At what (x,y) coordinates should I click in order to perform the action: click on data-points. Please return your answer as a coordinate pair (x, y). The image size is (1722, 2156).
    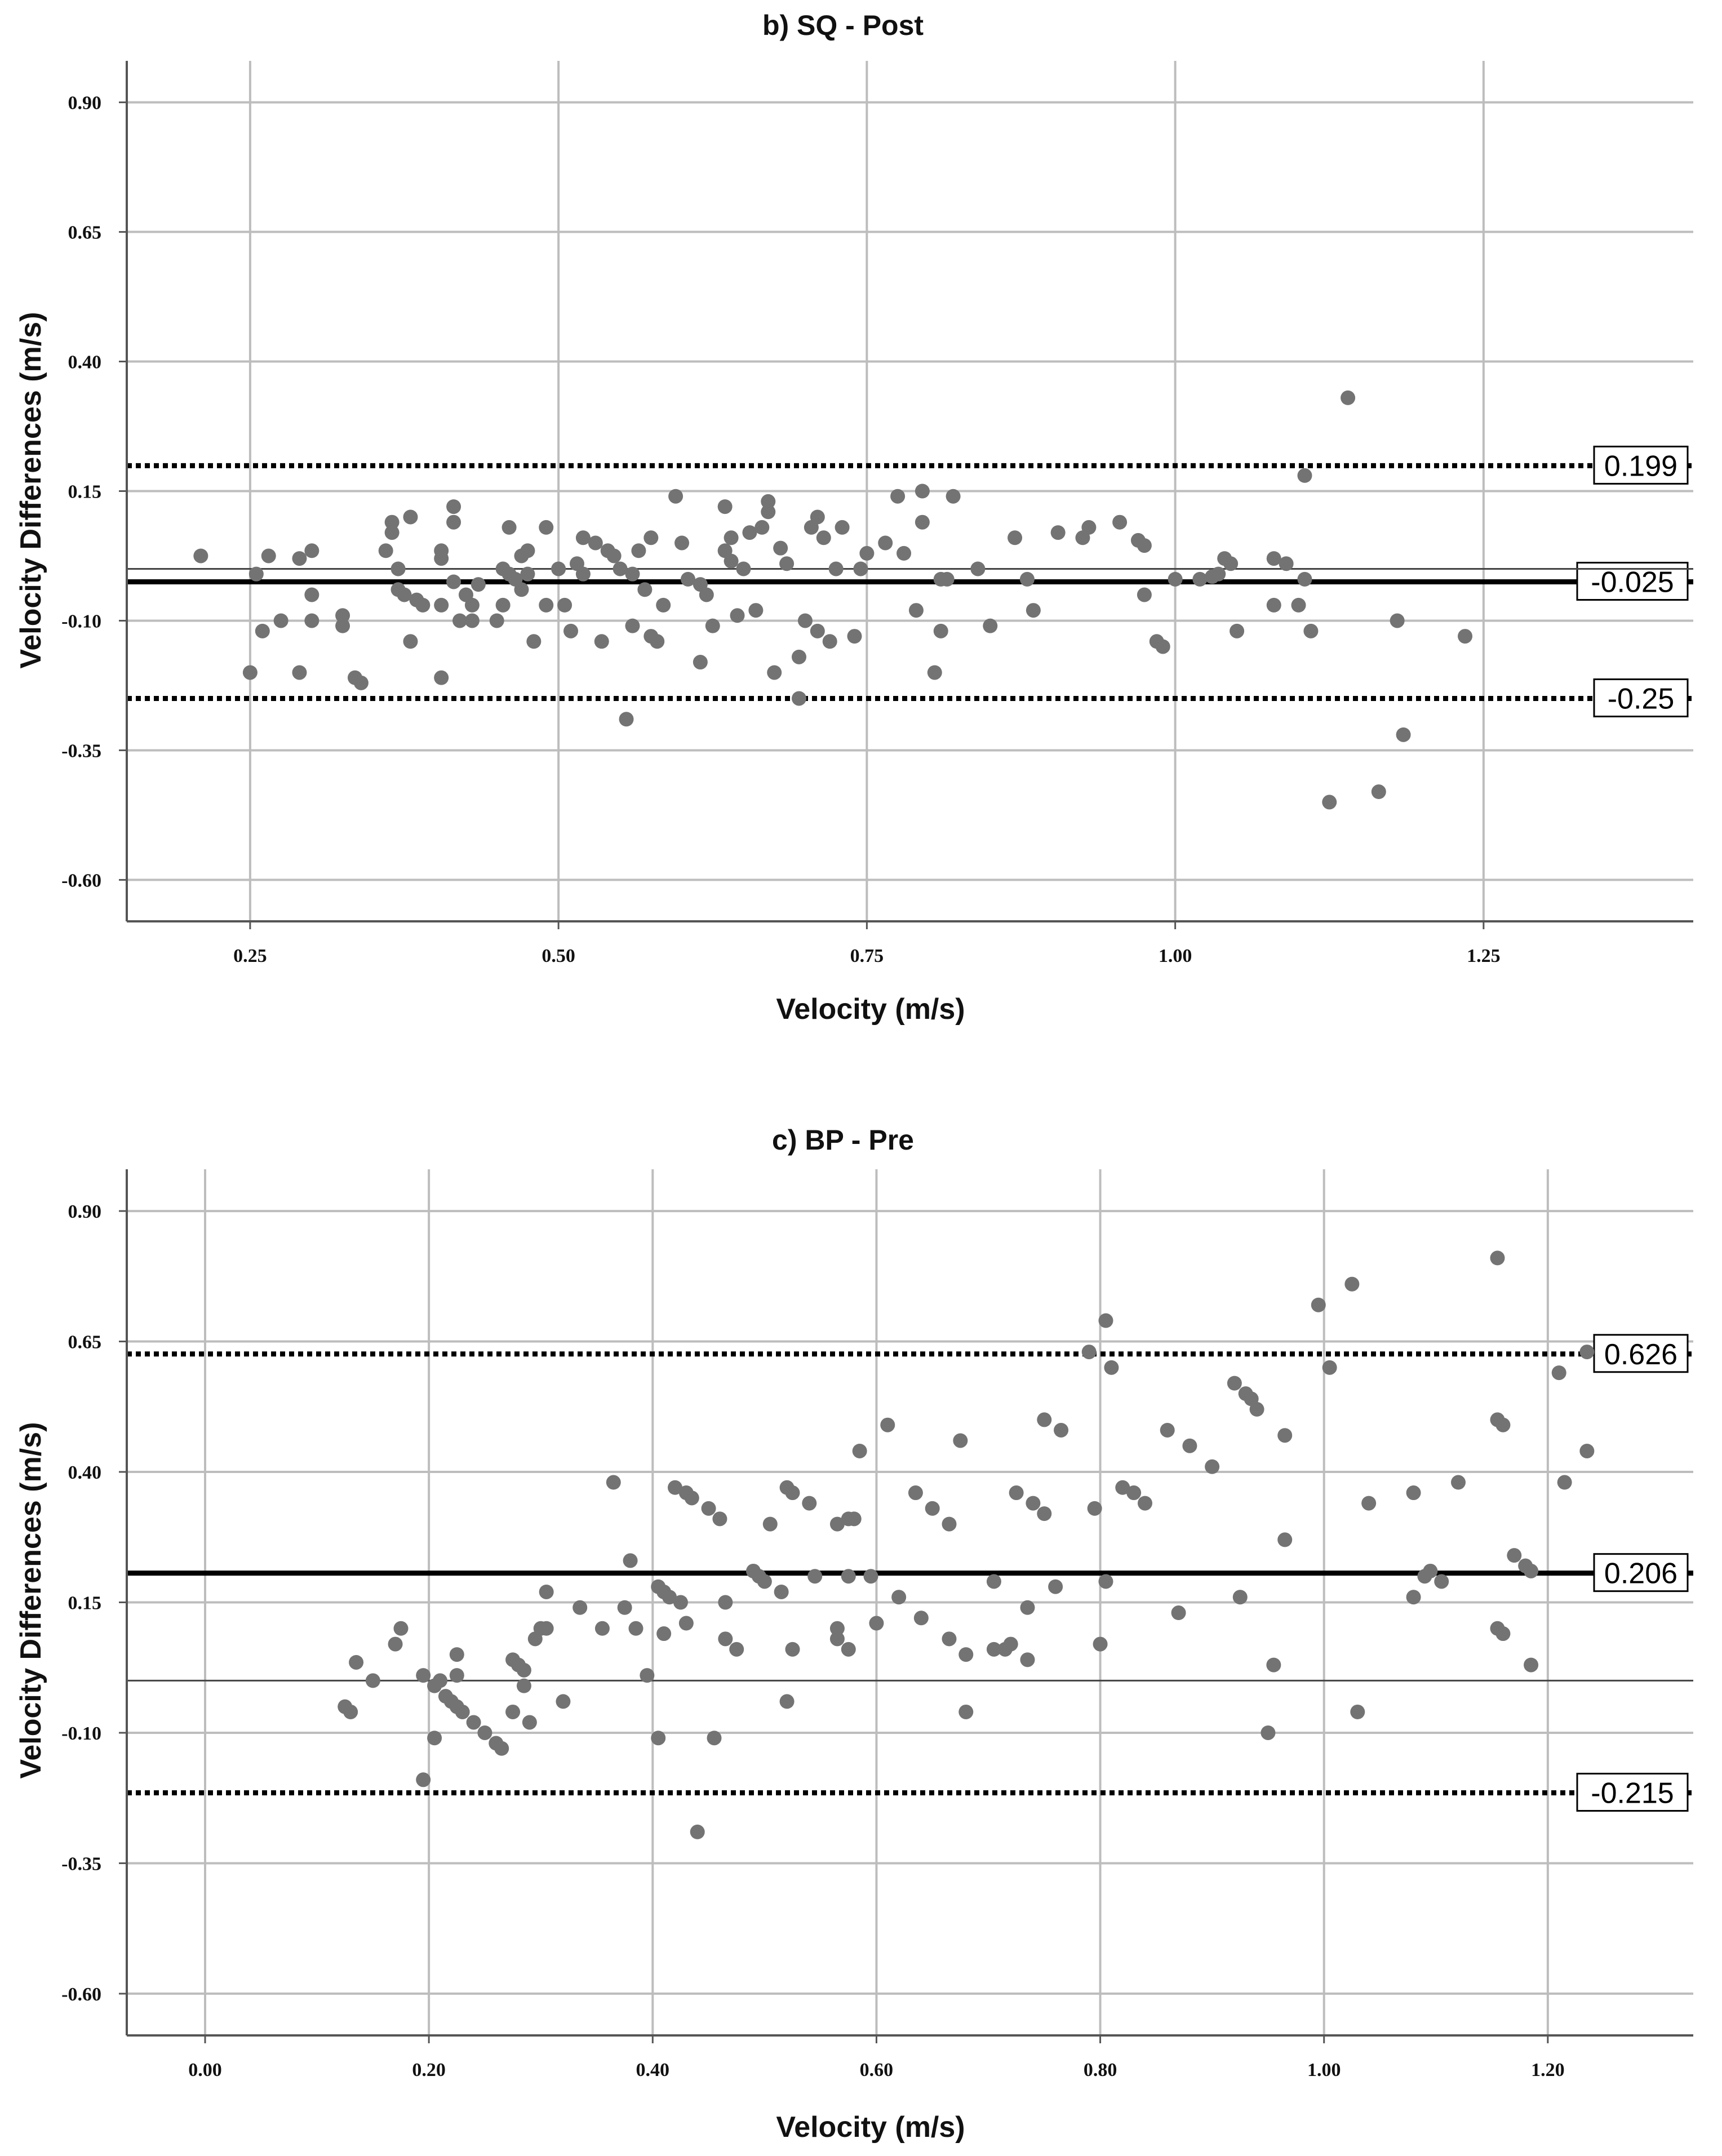
    Looking at the image, I should click on (833, 600).